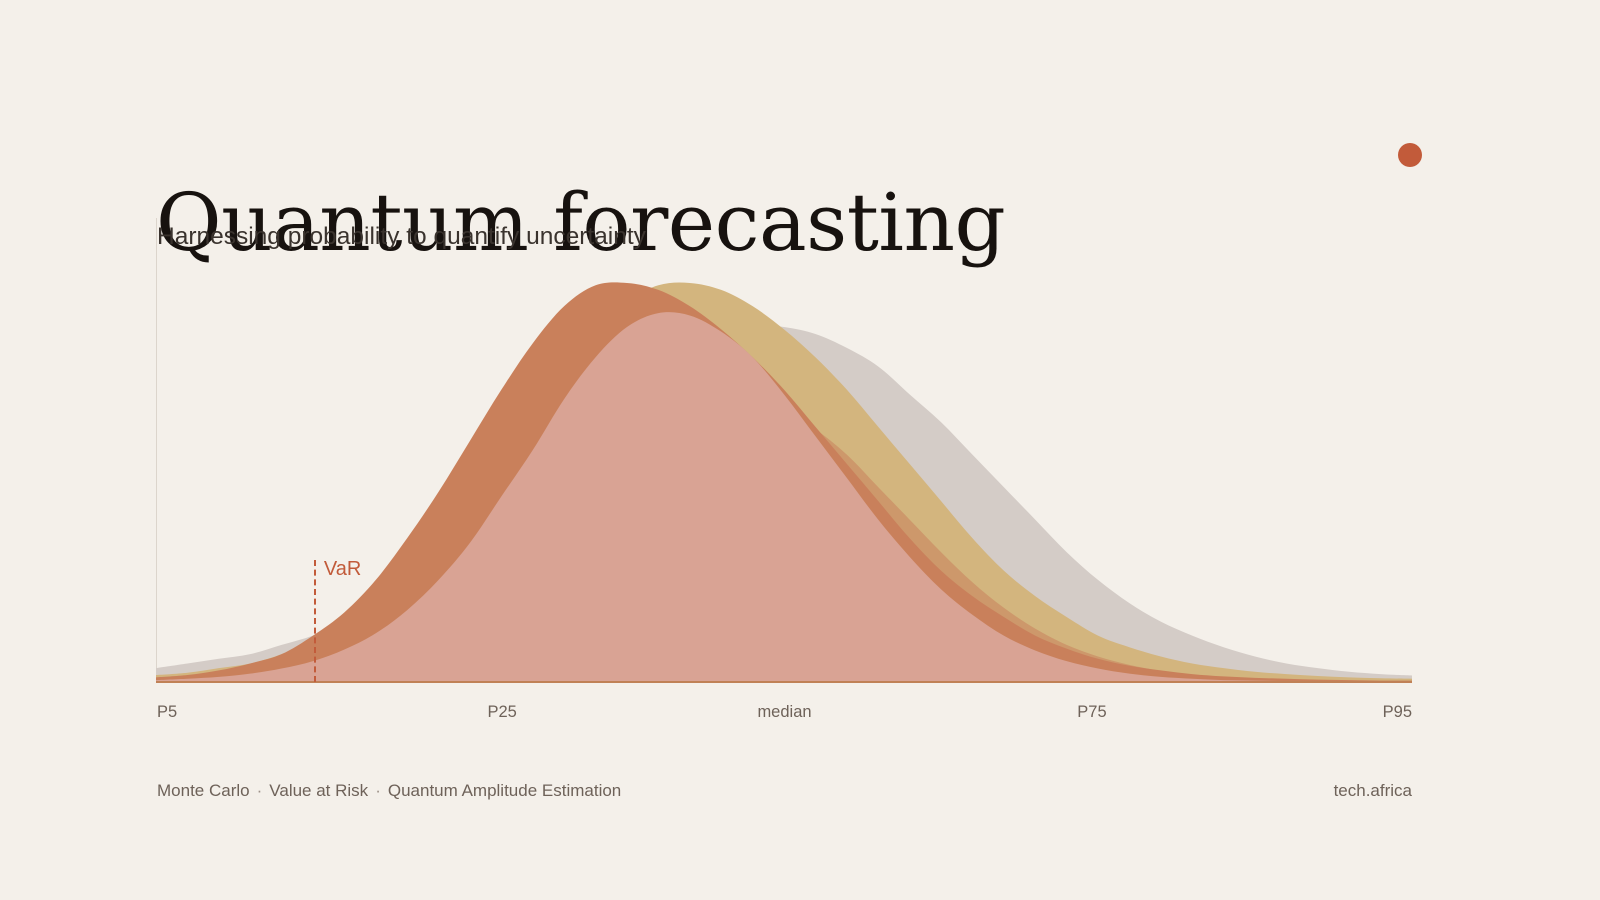  Describe the element at coordinates (1397, 712) in the screenshot. I see `x-tick-p95: P95` at that location.